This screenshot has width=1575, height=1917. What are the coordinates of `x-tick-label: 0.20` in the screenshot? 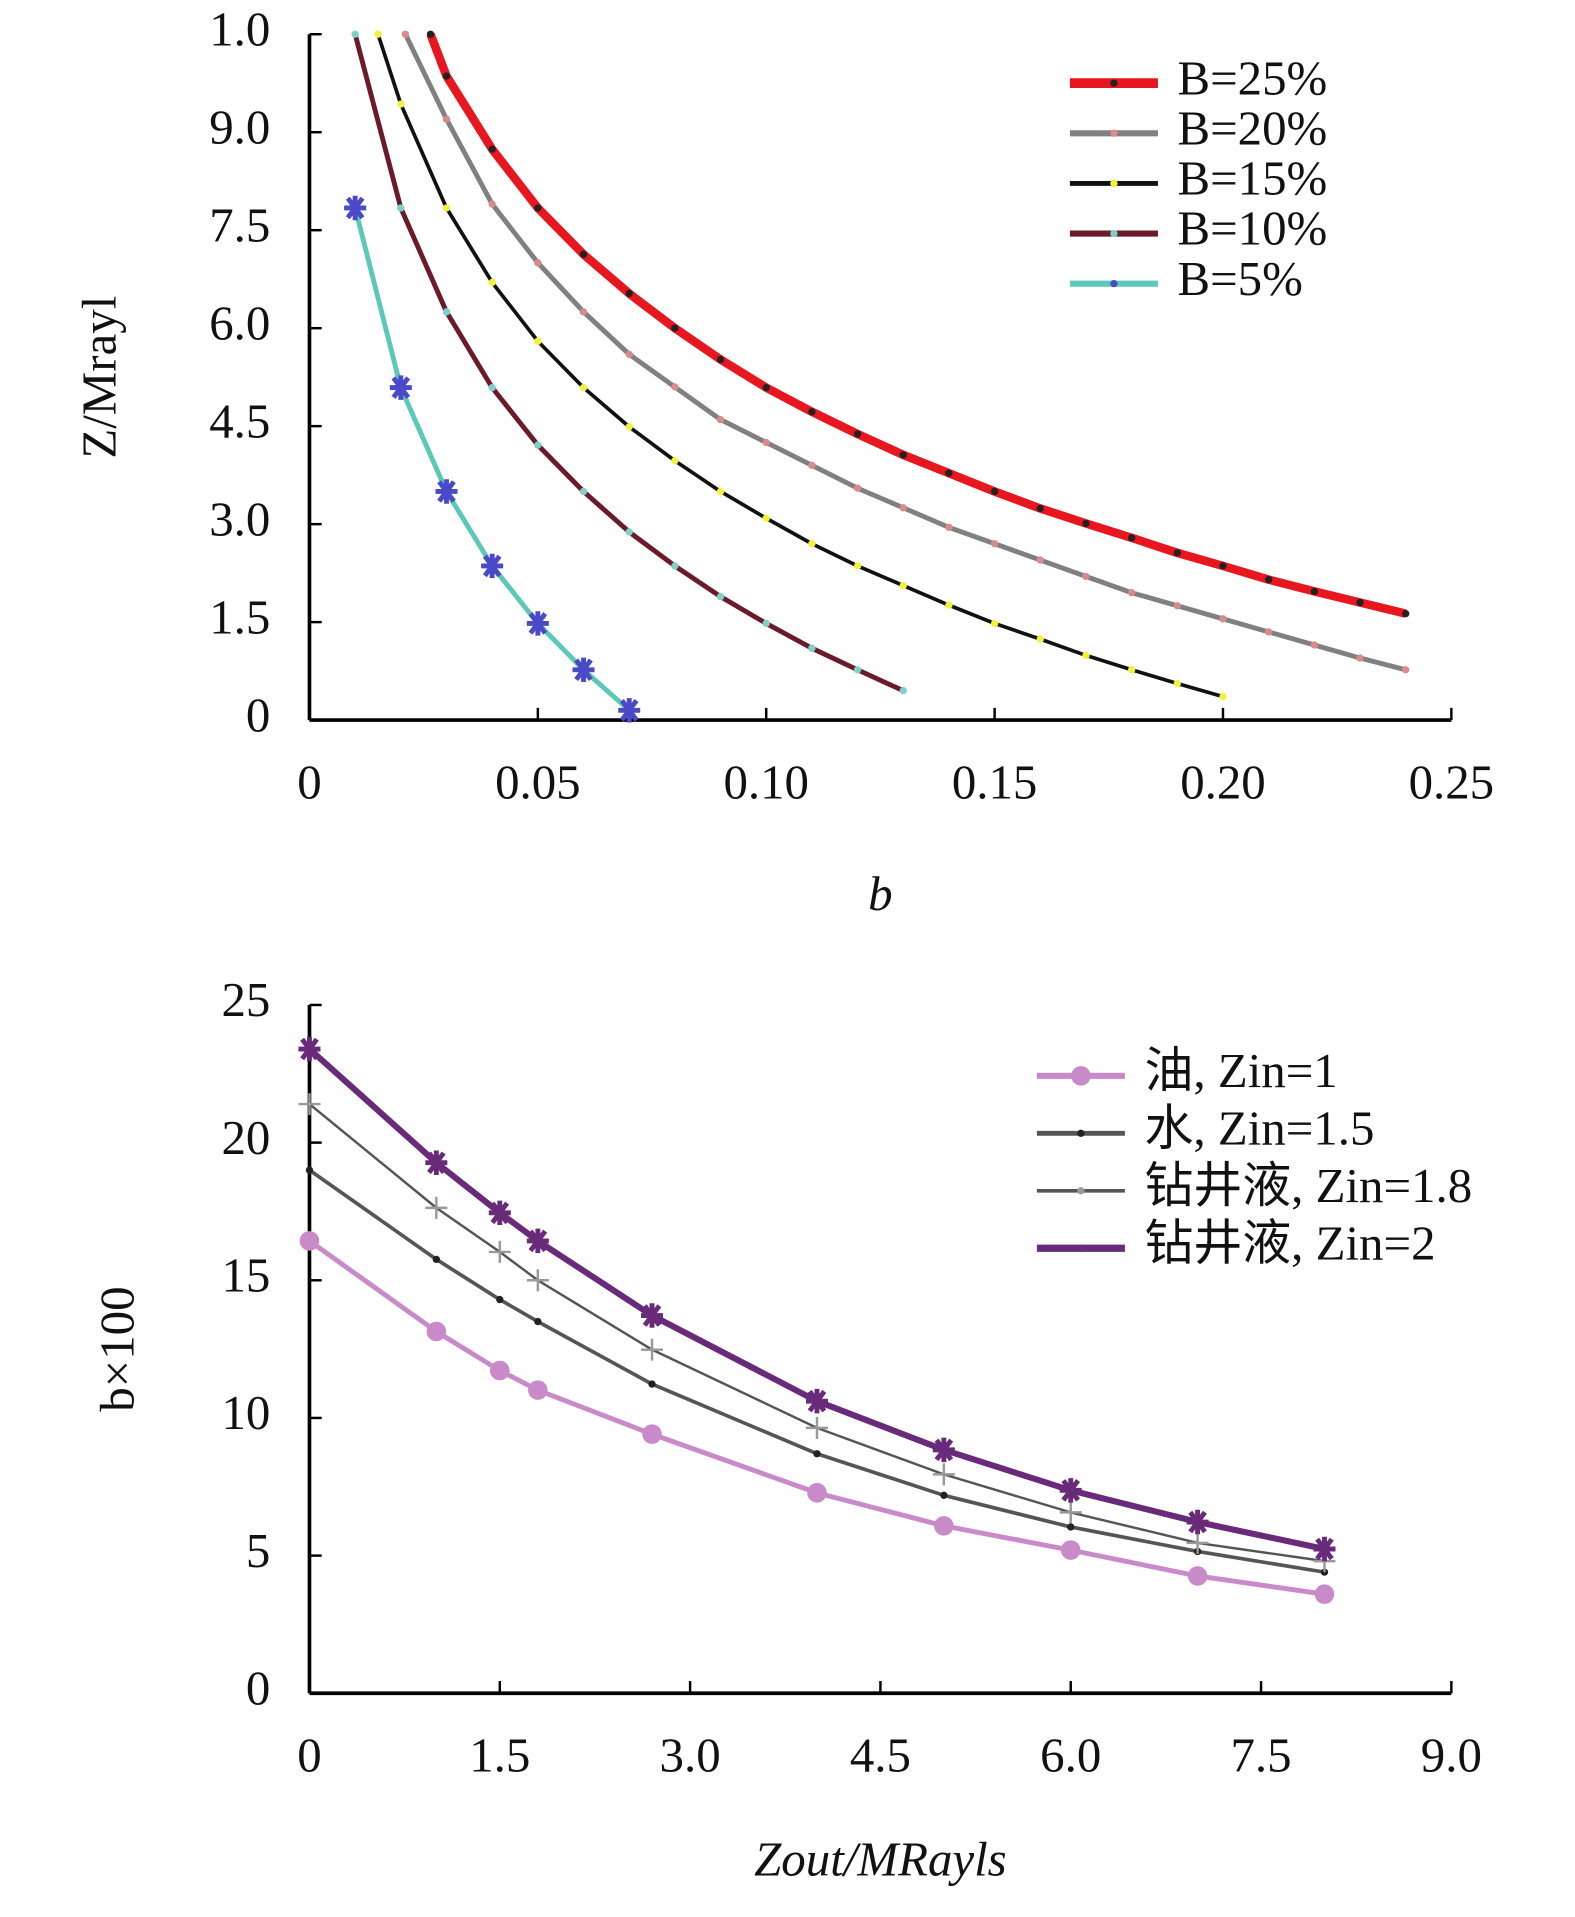 It's located at (1223, 782).